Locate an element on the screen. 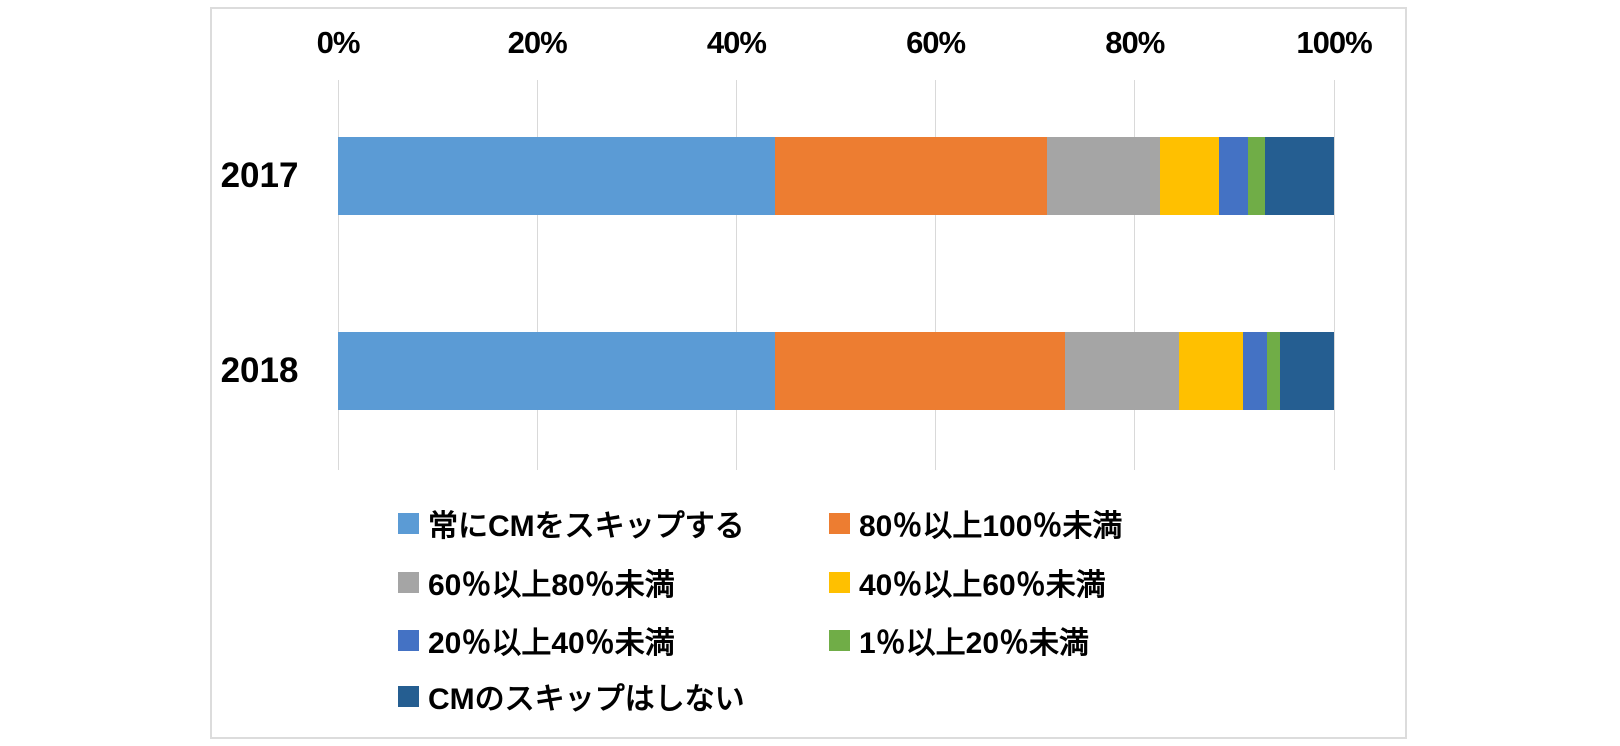 The height and width of the screenshot is (746, 1620). axis-tick-label: 100% is located at coordinates (1334, 42).